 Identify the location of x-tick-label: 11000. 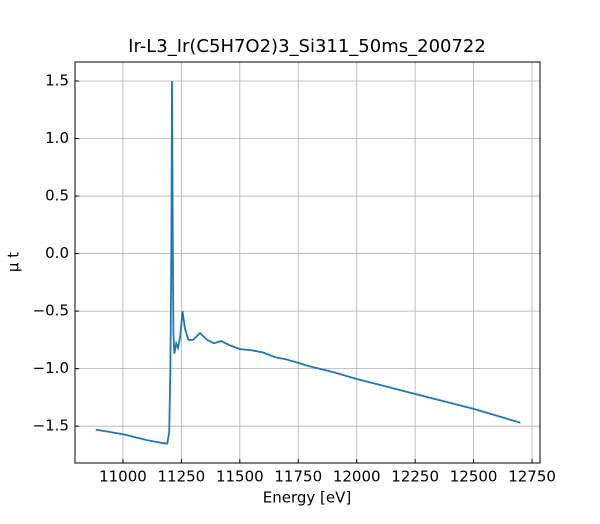
(123, 477).